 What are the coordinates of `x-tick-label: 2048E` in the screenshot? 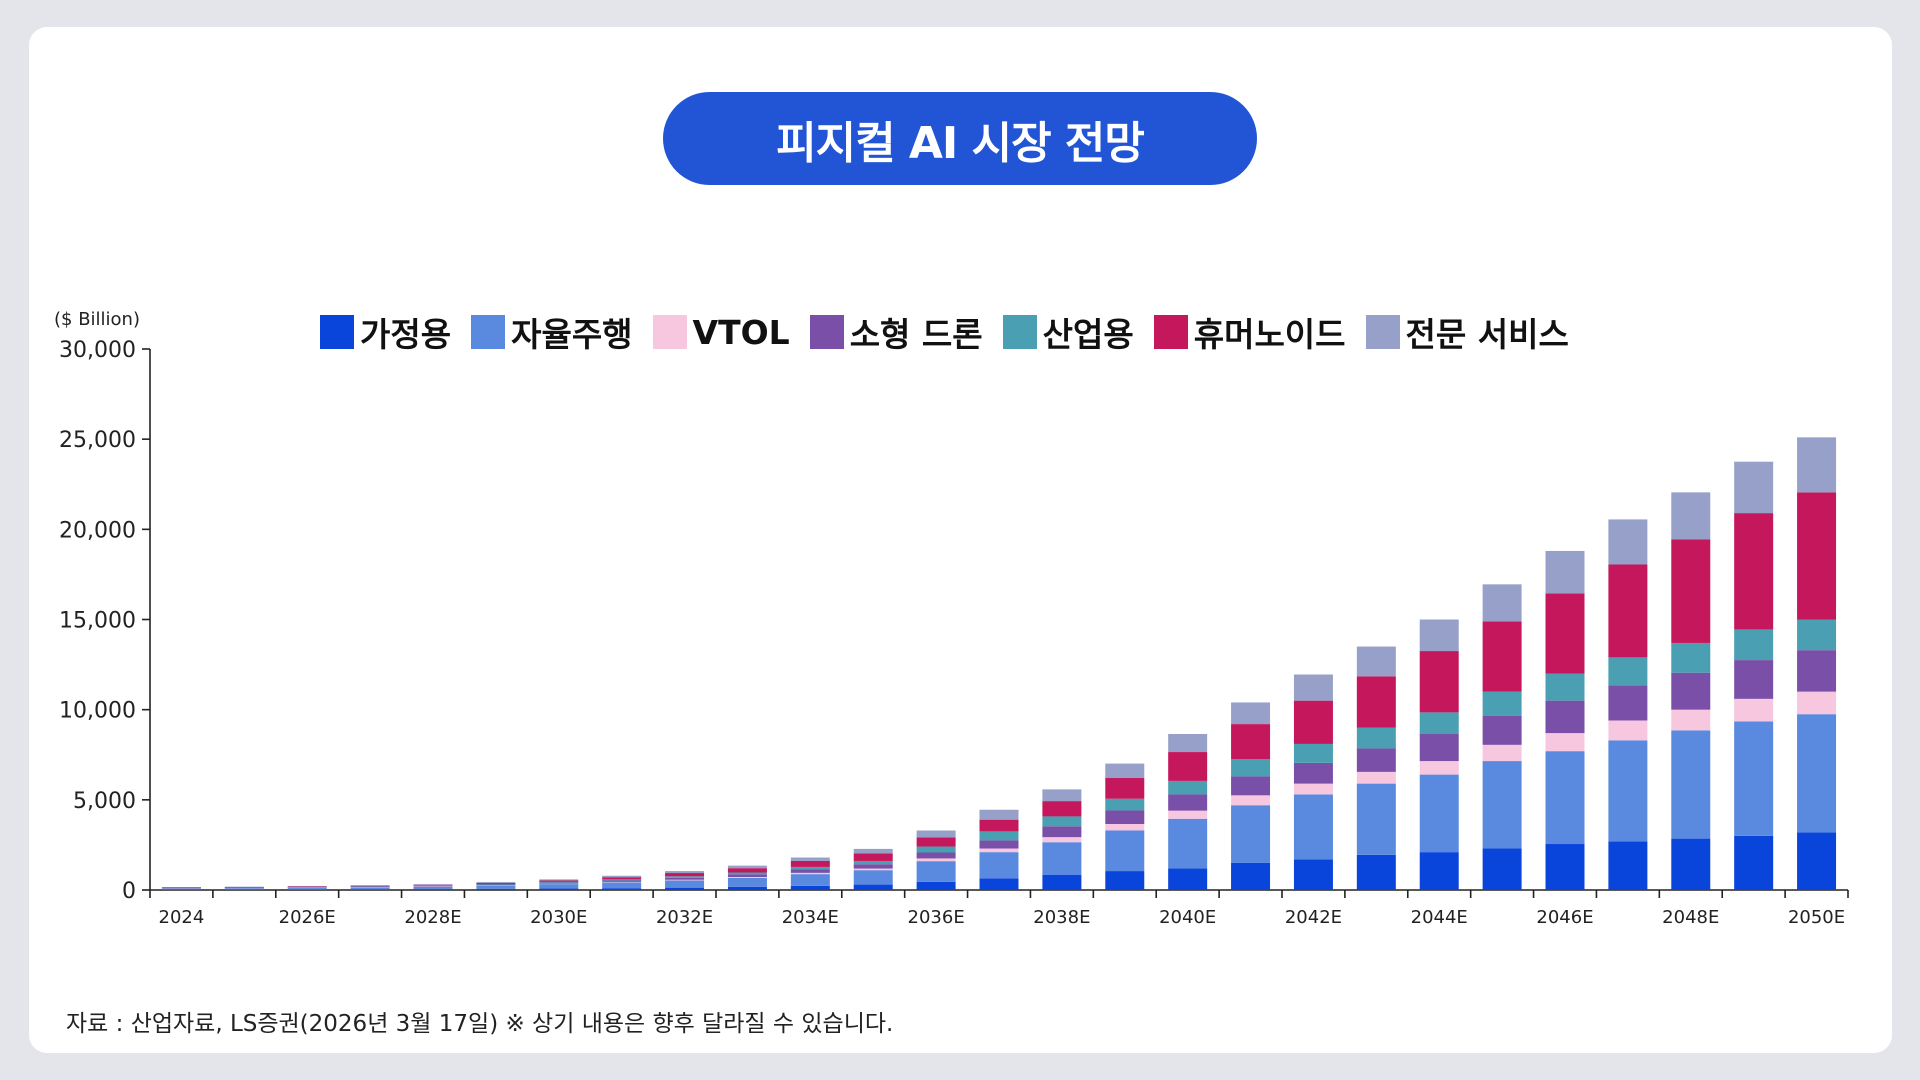 It's located at (1690, 917).